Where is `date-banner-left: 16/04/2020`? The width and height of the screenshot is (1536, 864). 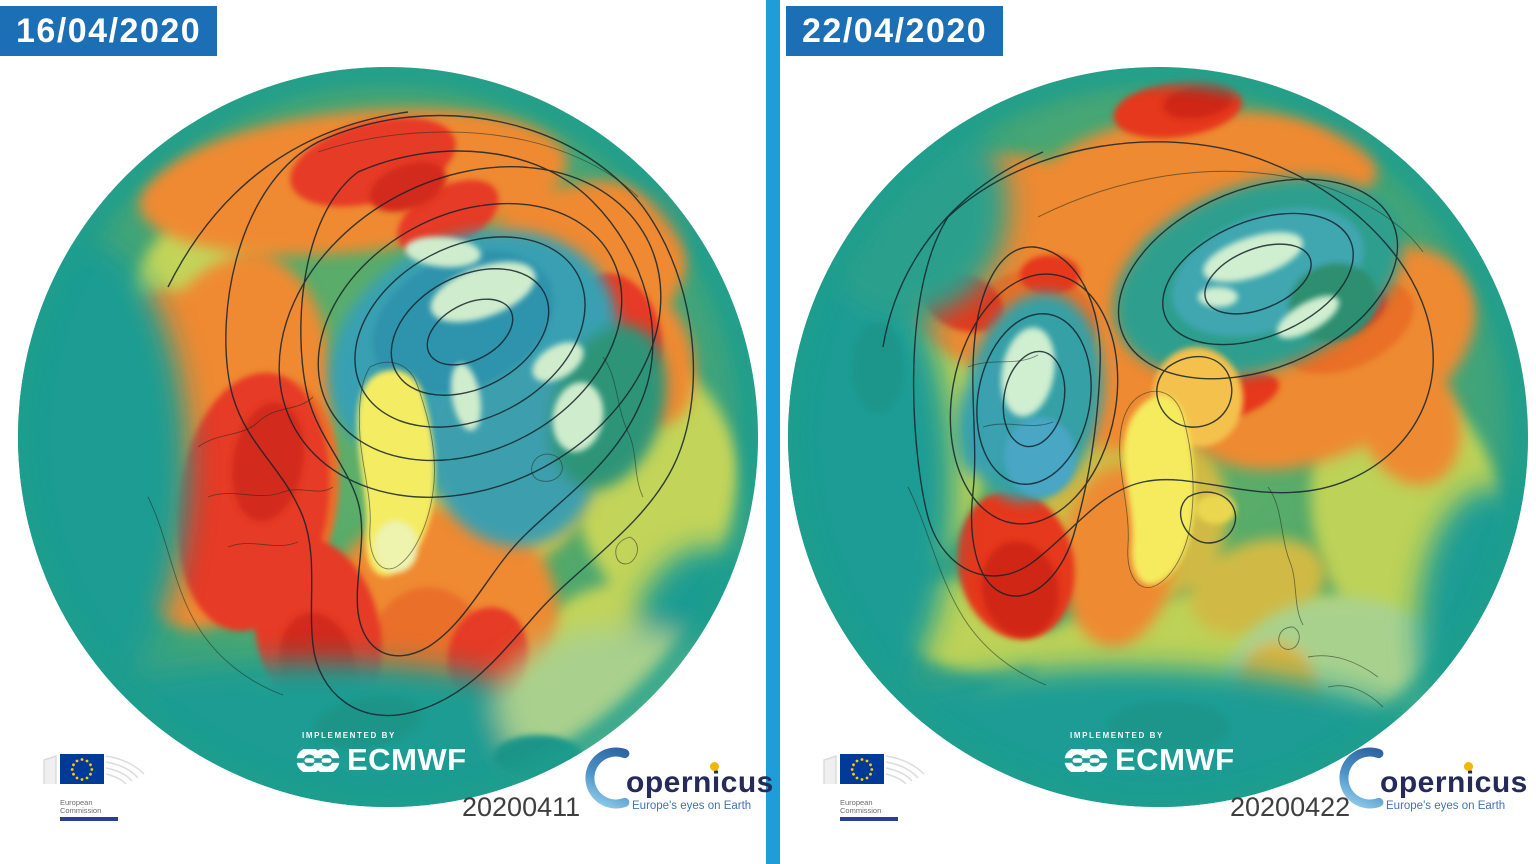 date-banner-left: 16/04/2020 is located at coordinates (109, 31).